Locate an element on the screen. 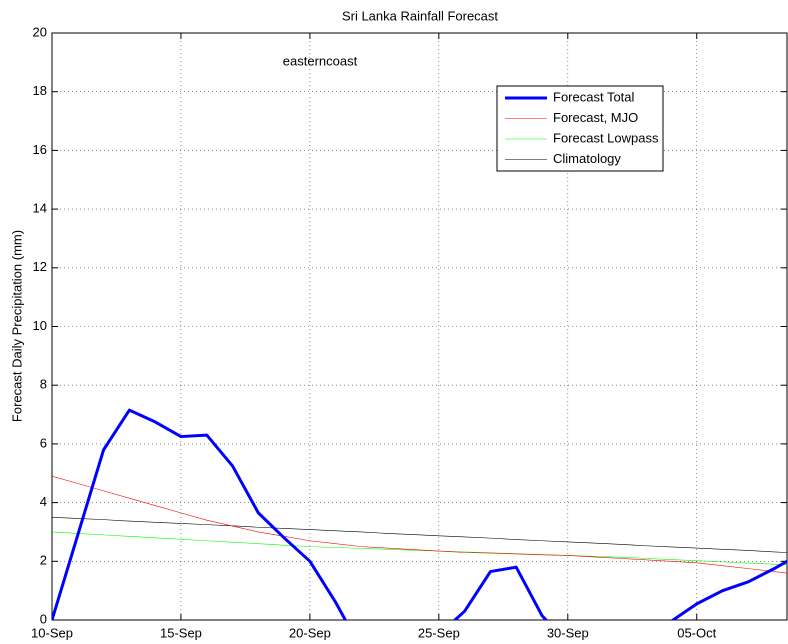 This screenshot has width=788, height=644. annotation: easterncoast is located at coordinates (320, 60).